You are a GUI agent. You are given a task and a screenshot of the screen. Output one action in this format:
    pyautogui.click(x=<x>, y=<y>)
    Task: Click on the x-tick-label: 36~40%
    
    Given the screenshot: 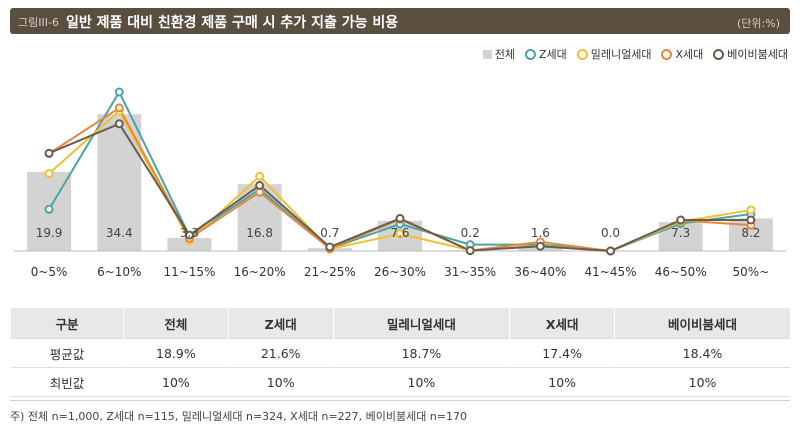 What is the action you would take?
    pyautogui.click(x=540, y=272)
    